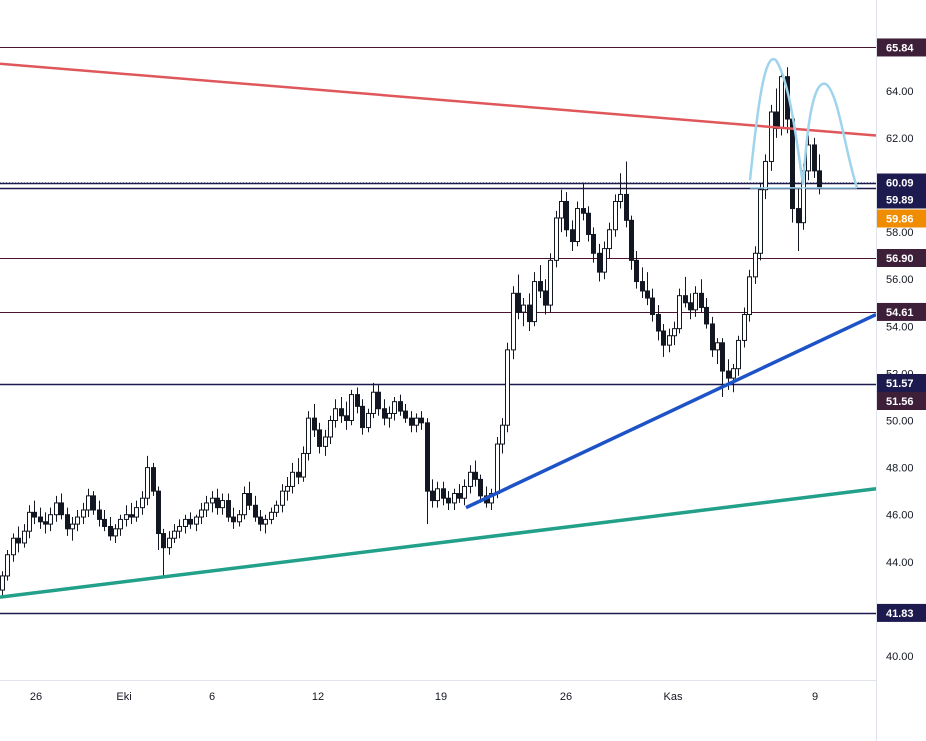  What do you see at coordinates (900, 402) in the screenshot?
I see `price-tag-label: 51.56` at bounding box center [900, 402].